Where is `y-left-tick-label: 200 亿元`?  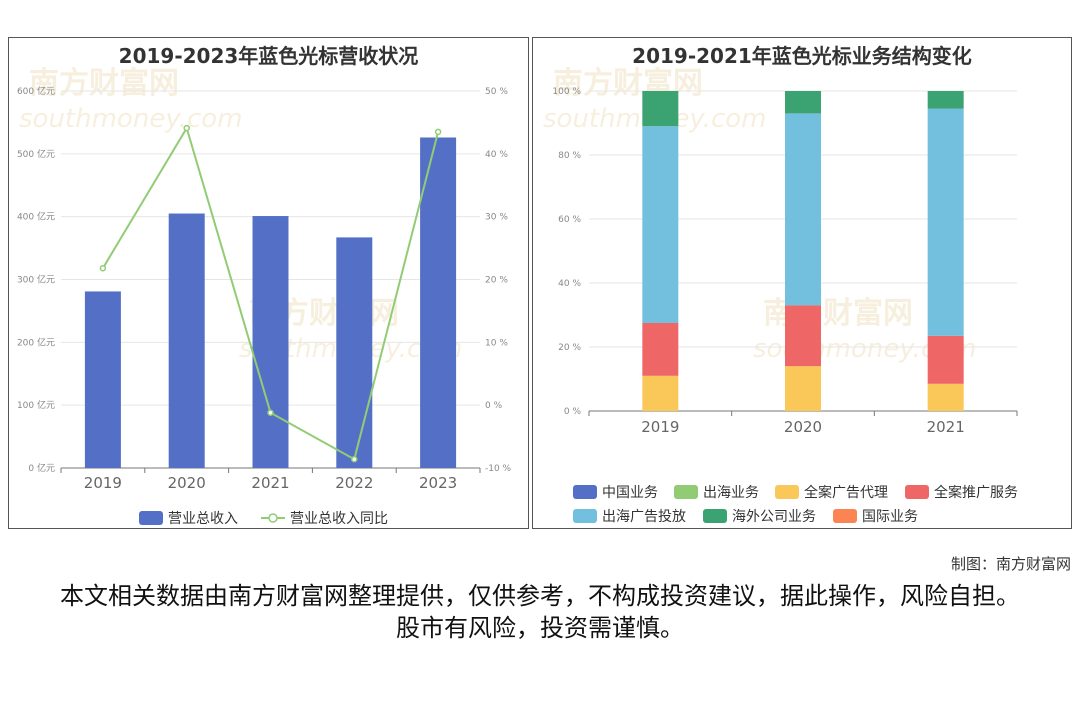 y-left-tick-label: 200 亿元 is located at coordinates (36, 342).